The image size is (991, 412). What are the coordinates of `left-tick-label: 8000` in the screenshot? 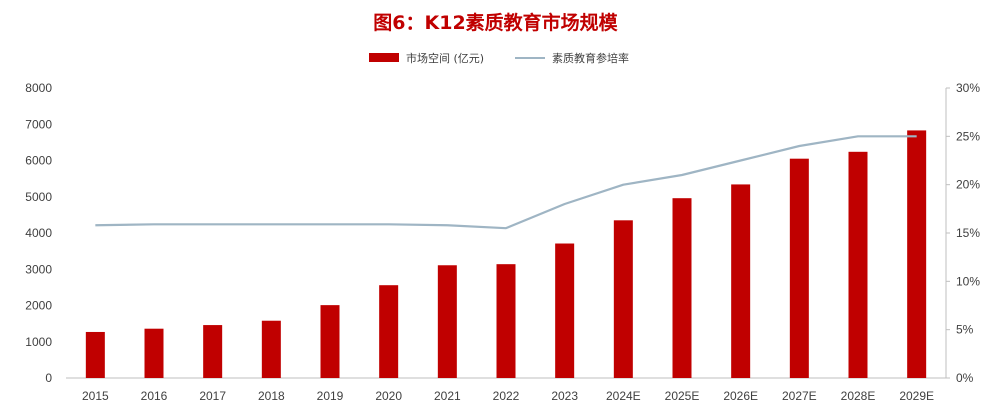 It's located at (38, 88).